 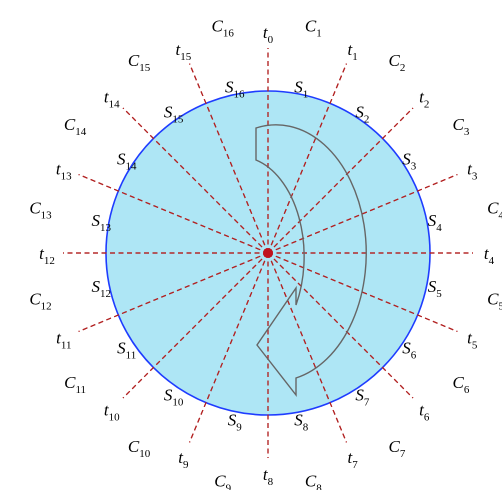 What do you see at coordinates (403, 454) in the screenshot?
I see `c-label-subscript: 7` at bounding box center [403, 454].